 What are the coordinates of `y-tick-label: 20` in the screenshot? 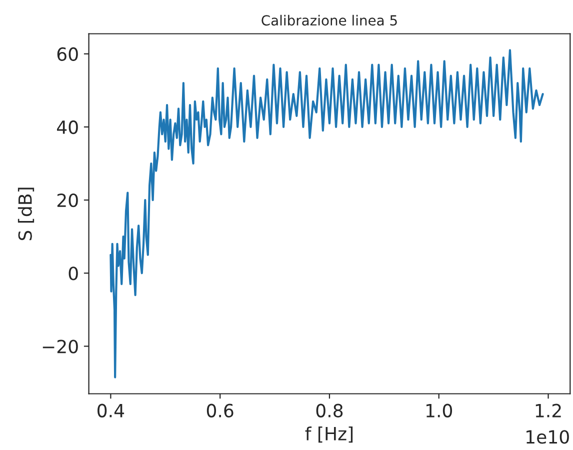 It's located at (67, 201).